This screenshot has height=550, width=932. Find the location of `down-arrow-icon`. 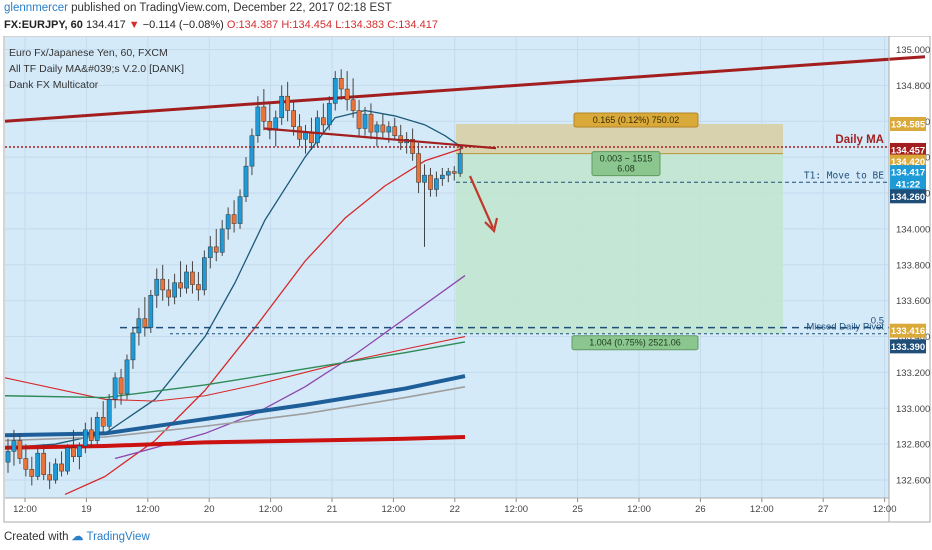

down-arrow-icon is located at coordinates (481, 202).